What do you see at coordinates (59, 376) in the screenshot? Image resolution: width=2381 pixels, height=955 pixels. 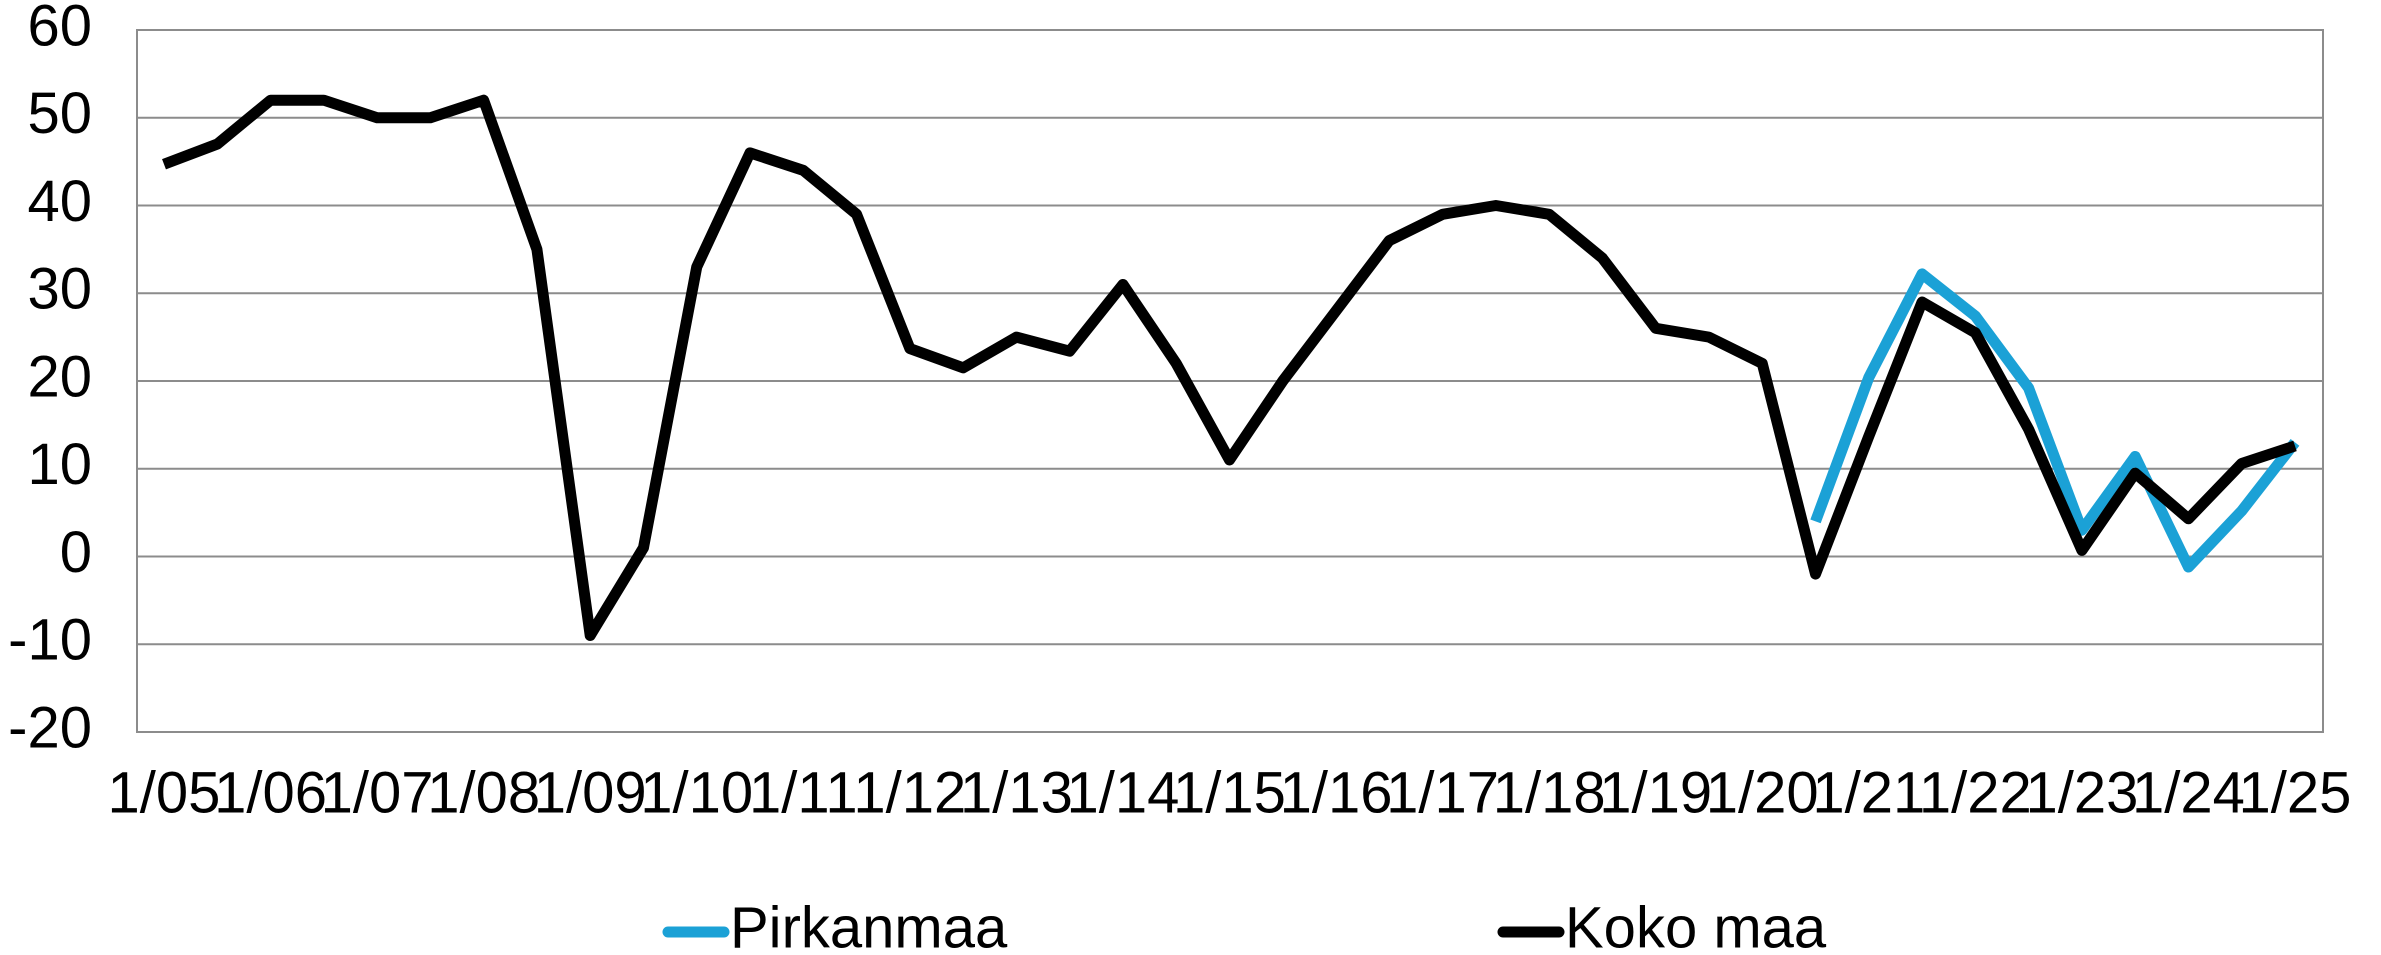 I see `y-tick-label: 20` at bounding box center [59, 376].